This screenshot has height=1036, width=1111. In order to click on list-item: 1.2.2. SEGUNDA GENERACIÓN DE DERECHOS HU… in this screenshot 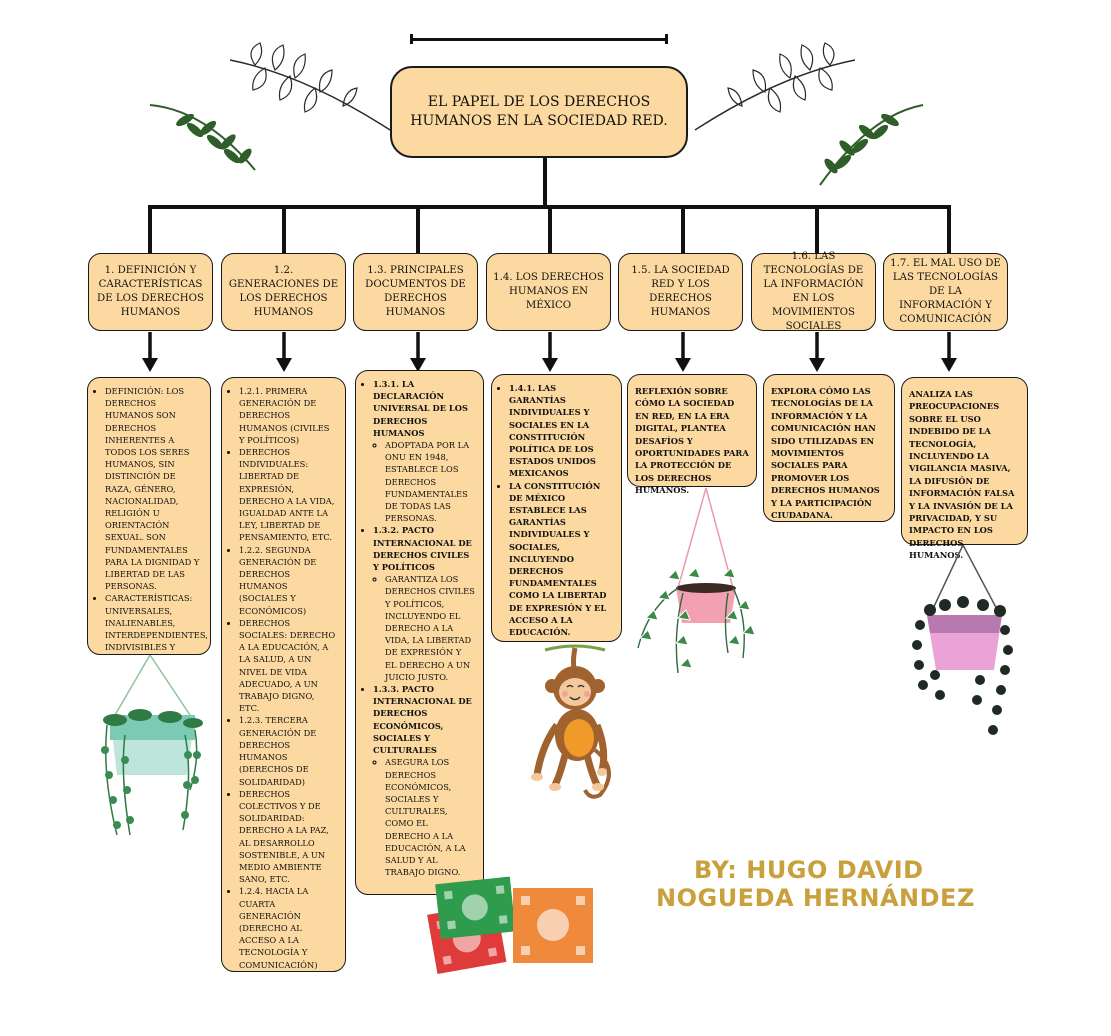, I will do `click(288, 580)`.